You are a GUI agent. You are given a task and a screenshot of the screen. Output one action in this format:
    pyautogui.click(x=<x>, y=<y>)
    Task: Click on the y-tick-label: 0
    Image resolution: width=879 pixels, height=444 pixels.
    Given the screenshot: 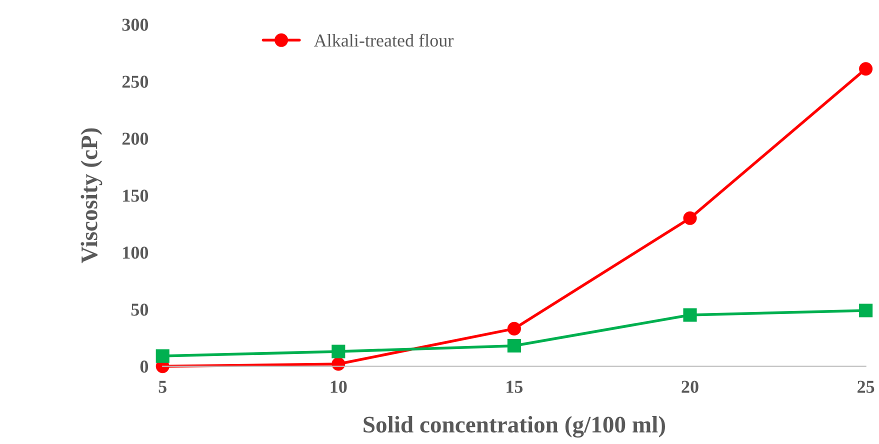 What is the action you would take?
    pyautogui.click(x=144, y=366)
    